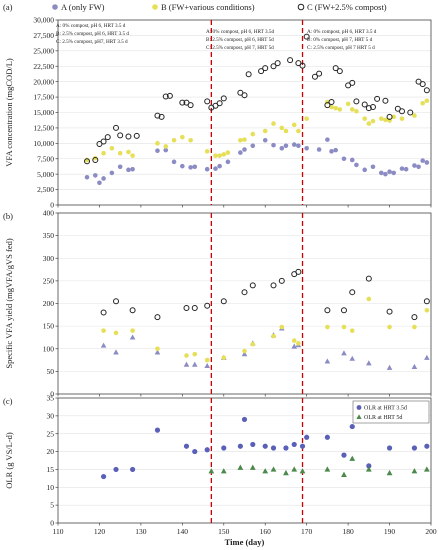 This screenshot has height=550, width=439. I want to click on y-tick-label: 27,500, so click(43, 35).